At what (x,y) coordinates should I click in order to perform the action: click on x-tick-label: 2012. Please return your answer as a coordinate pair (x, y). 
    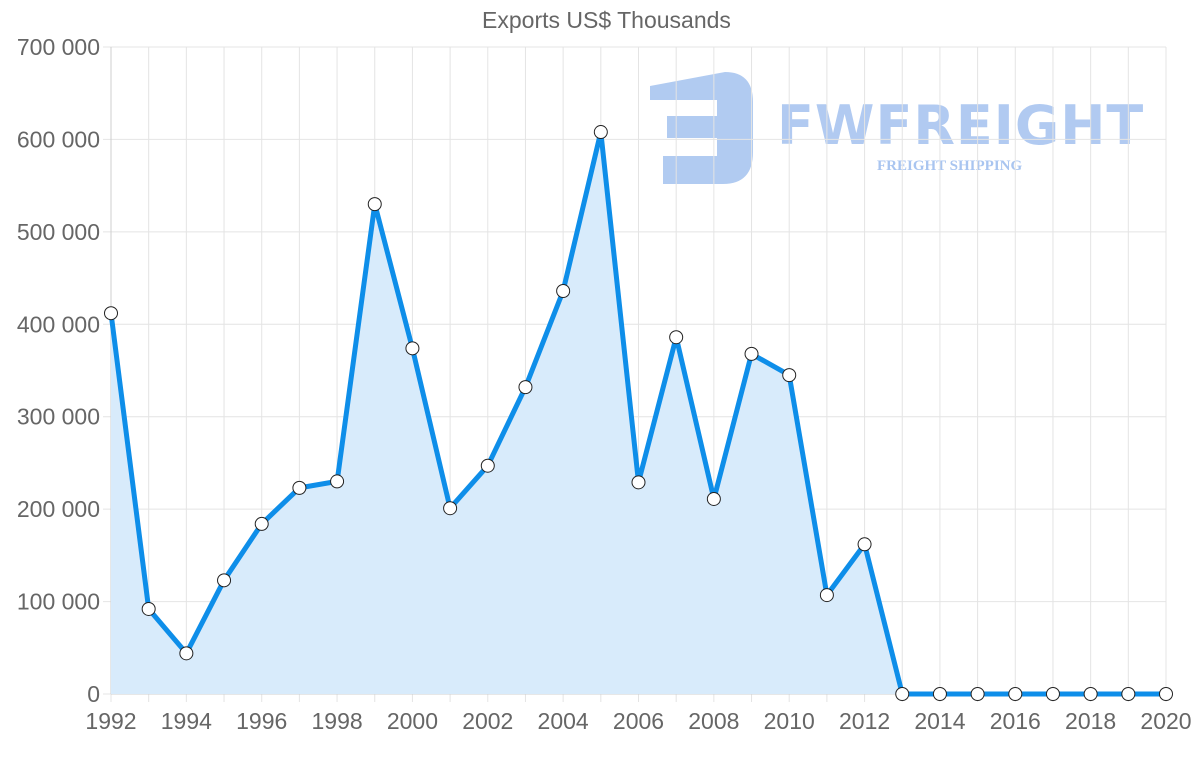
    Looking at the image, I should click on (864, 721).